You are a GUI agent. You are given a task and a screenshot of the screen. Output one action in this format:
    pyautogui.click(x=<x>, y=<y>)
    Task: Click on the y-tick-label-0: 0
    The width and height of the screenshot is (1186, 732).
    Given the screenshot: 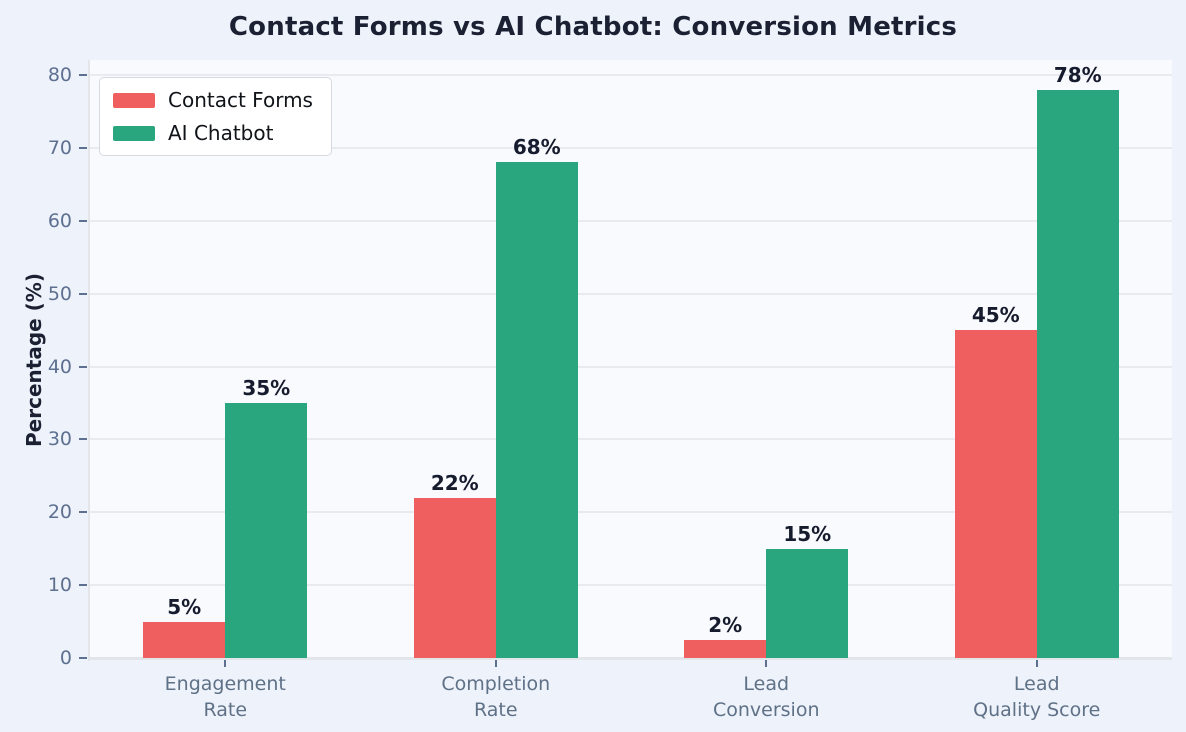 What is the action you would take?
    pyautogui.click(x=65, y=658)
    